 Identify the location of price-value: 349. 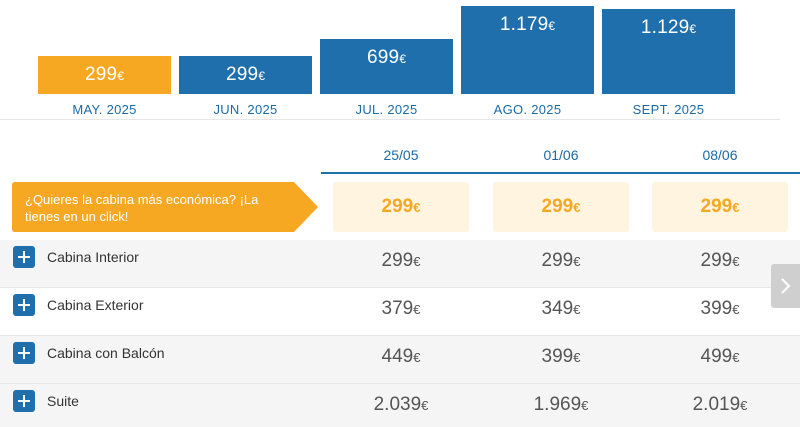
(557, 308).